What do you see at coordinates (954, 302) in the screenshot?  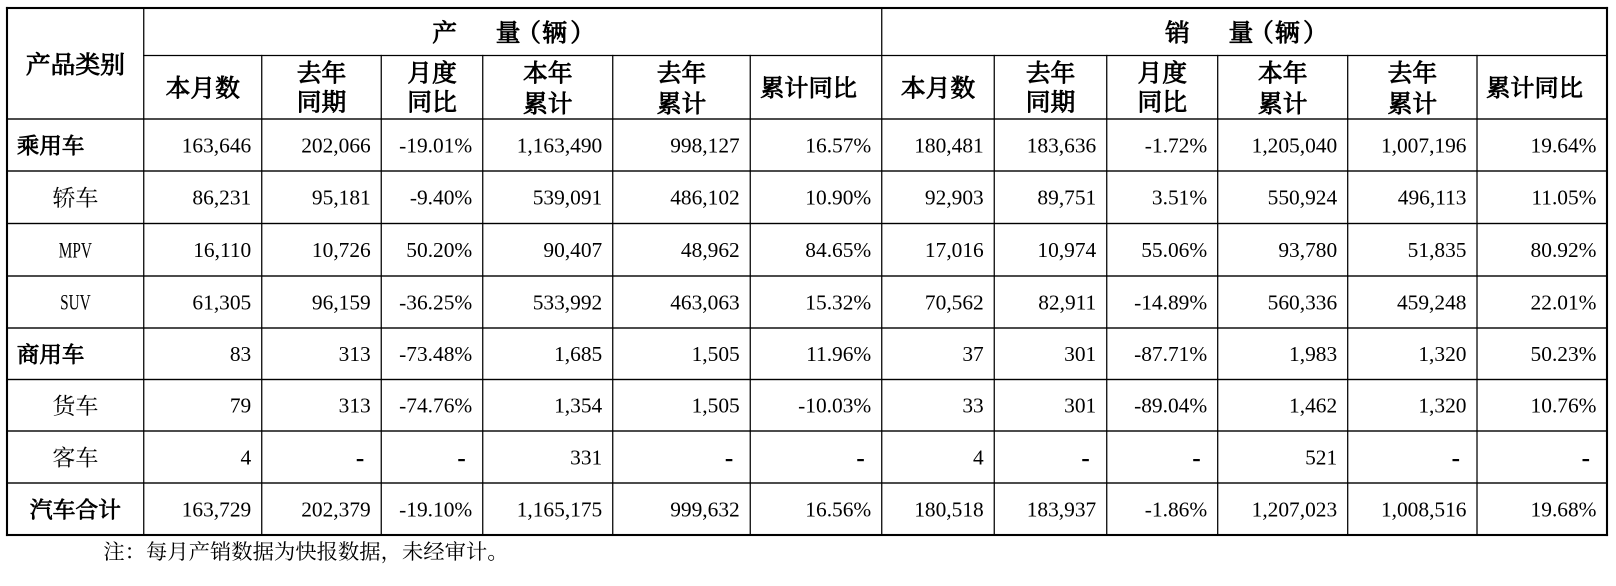 I see `svg-text: 70,562` at bounding box center [954, 302].